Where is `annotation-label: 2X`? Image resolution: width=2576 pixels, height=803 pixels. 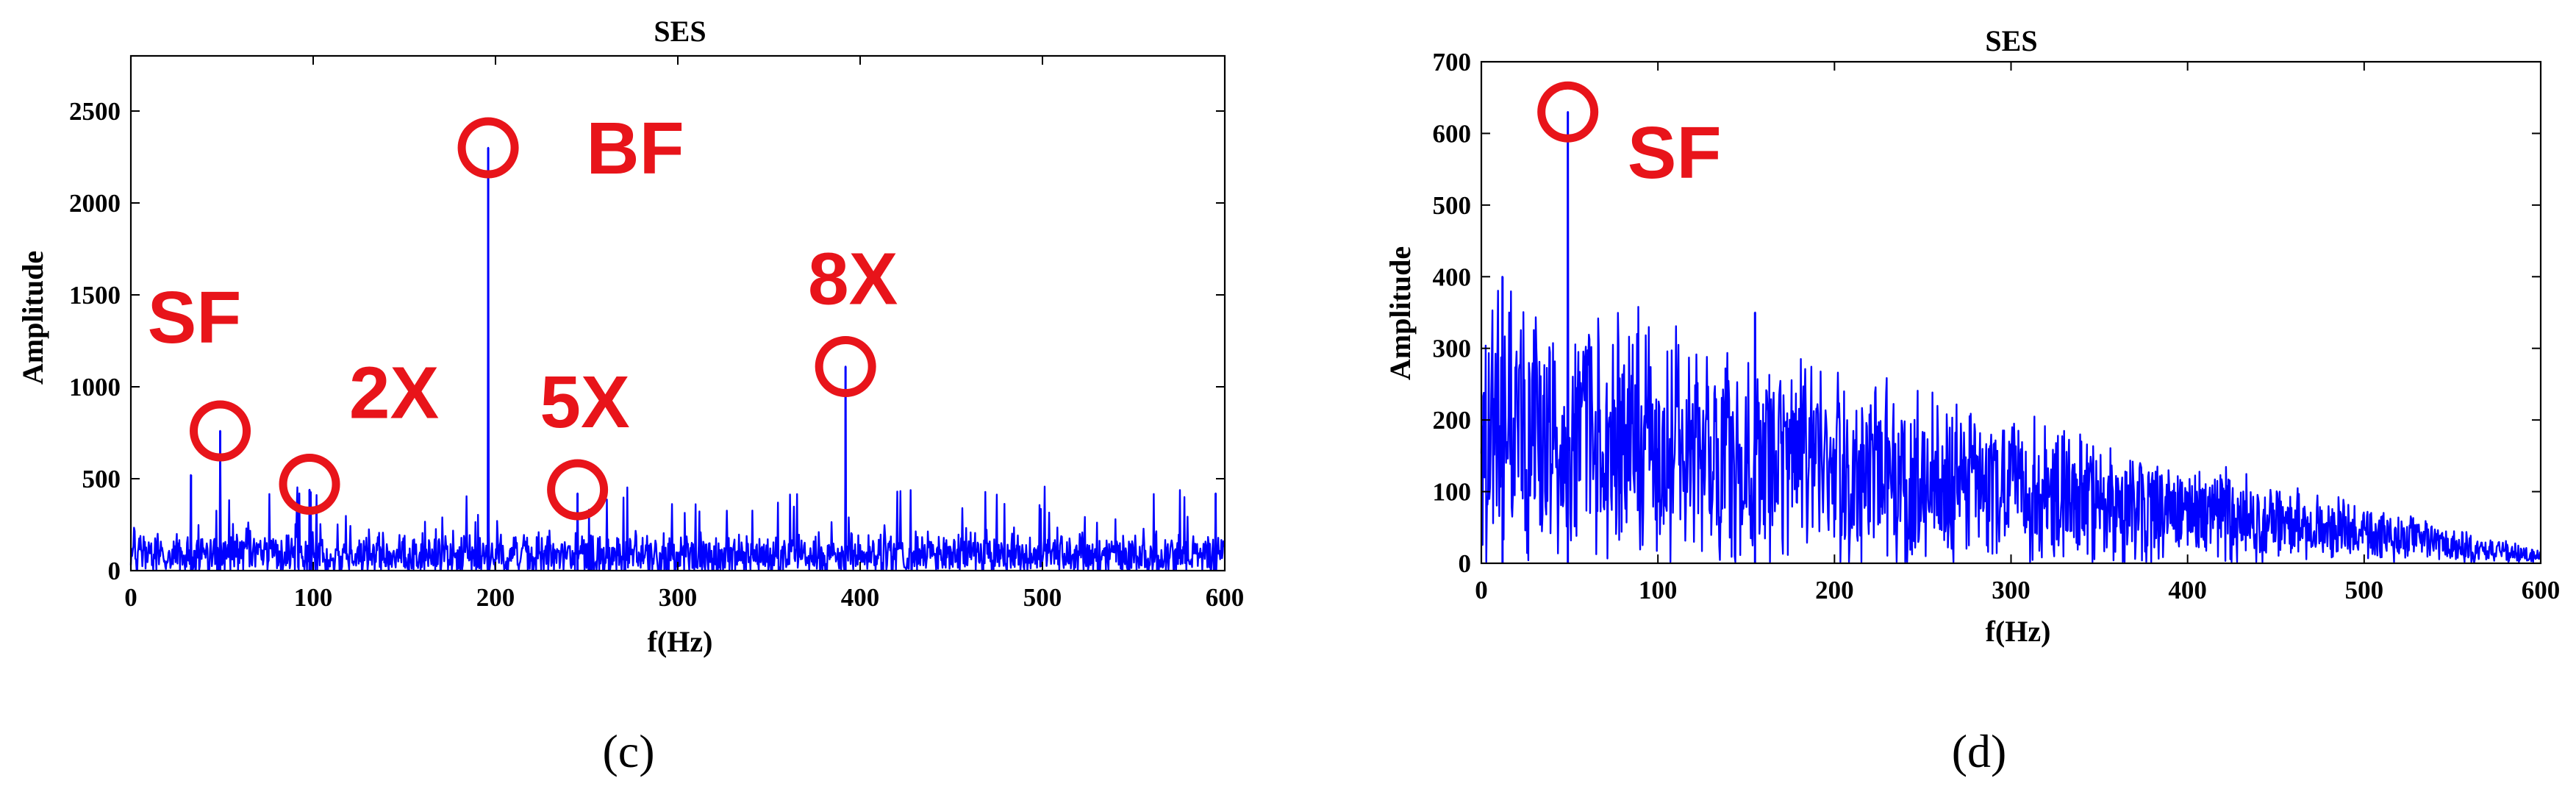
annotation-label: 2X is located at coordinates (394, 393).